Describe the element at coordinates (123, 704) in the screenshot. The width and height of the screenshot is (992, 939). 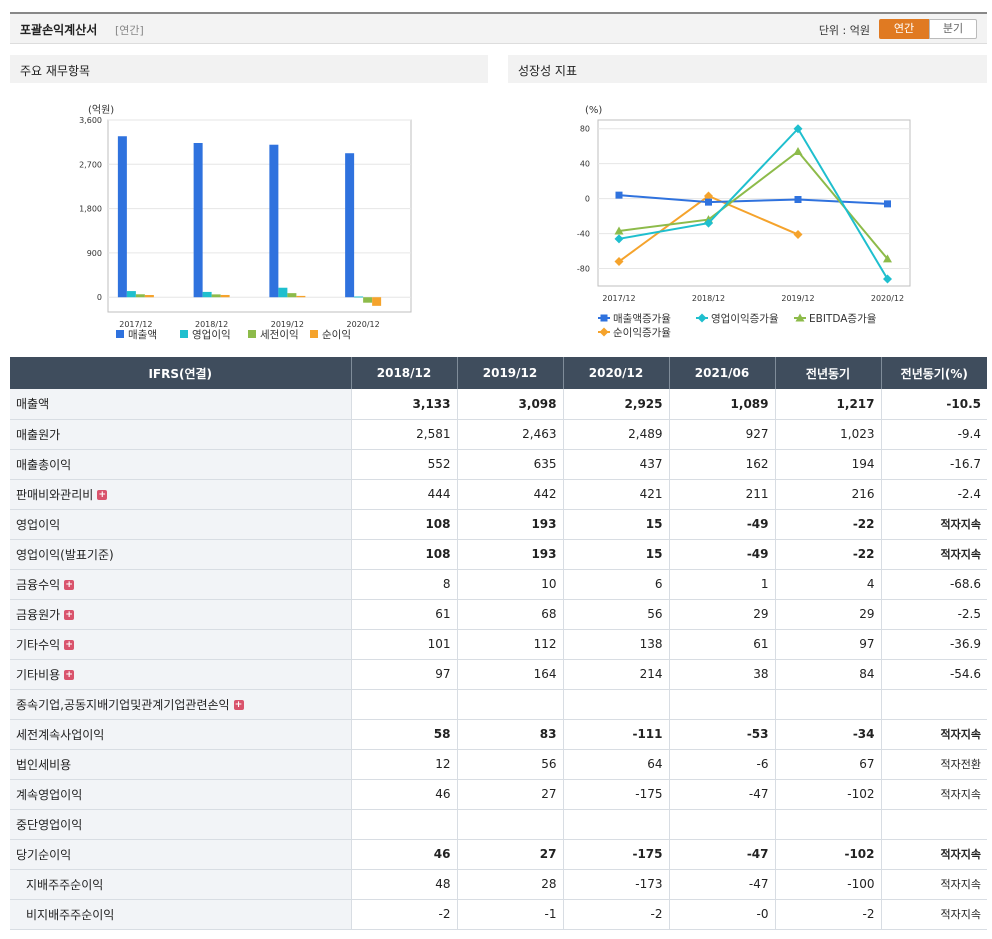
I see `row-label-text: 종속기업,공동지배기업및관계기업관련손익` at that location.